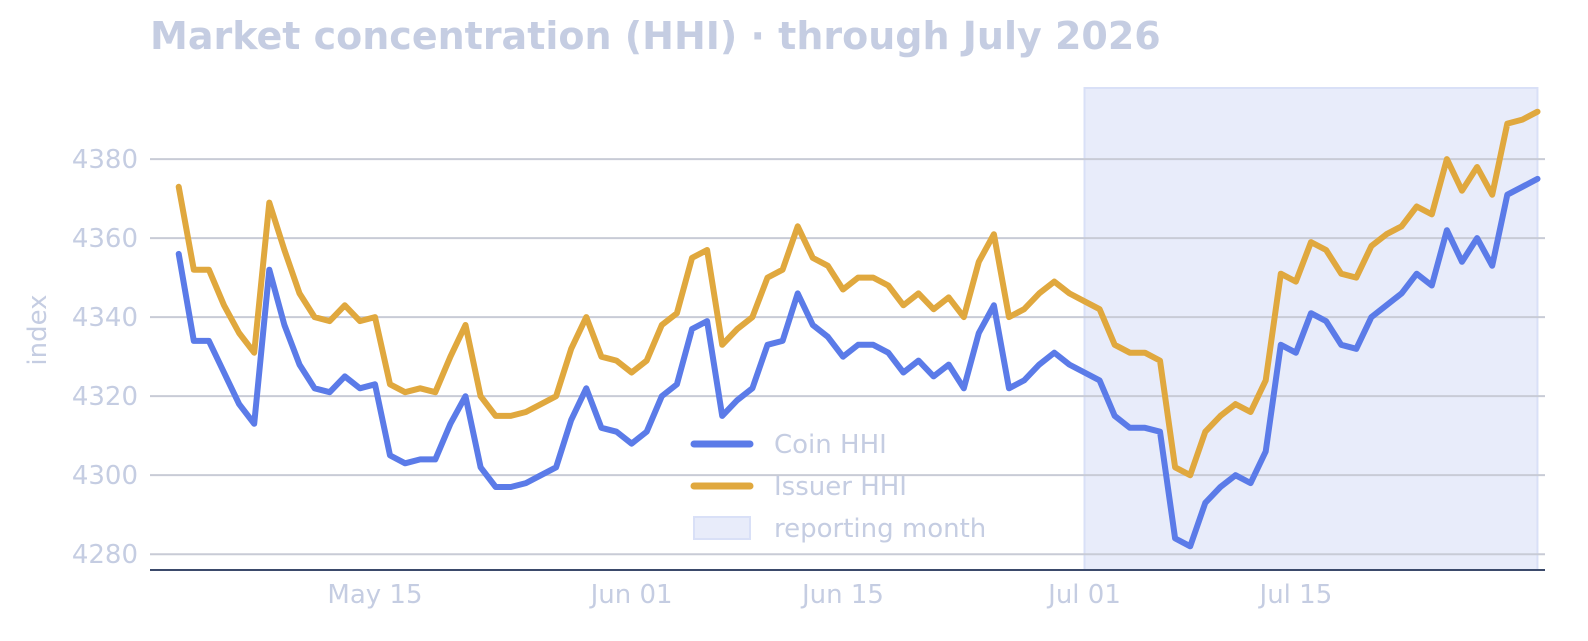 This screenshot has height=641, width=1588. I want to click on x-tick-label: Jun 01, so click(631, 595).